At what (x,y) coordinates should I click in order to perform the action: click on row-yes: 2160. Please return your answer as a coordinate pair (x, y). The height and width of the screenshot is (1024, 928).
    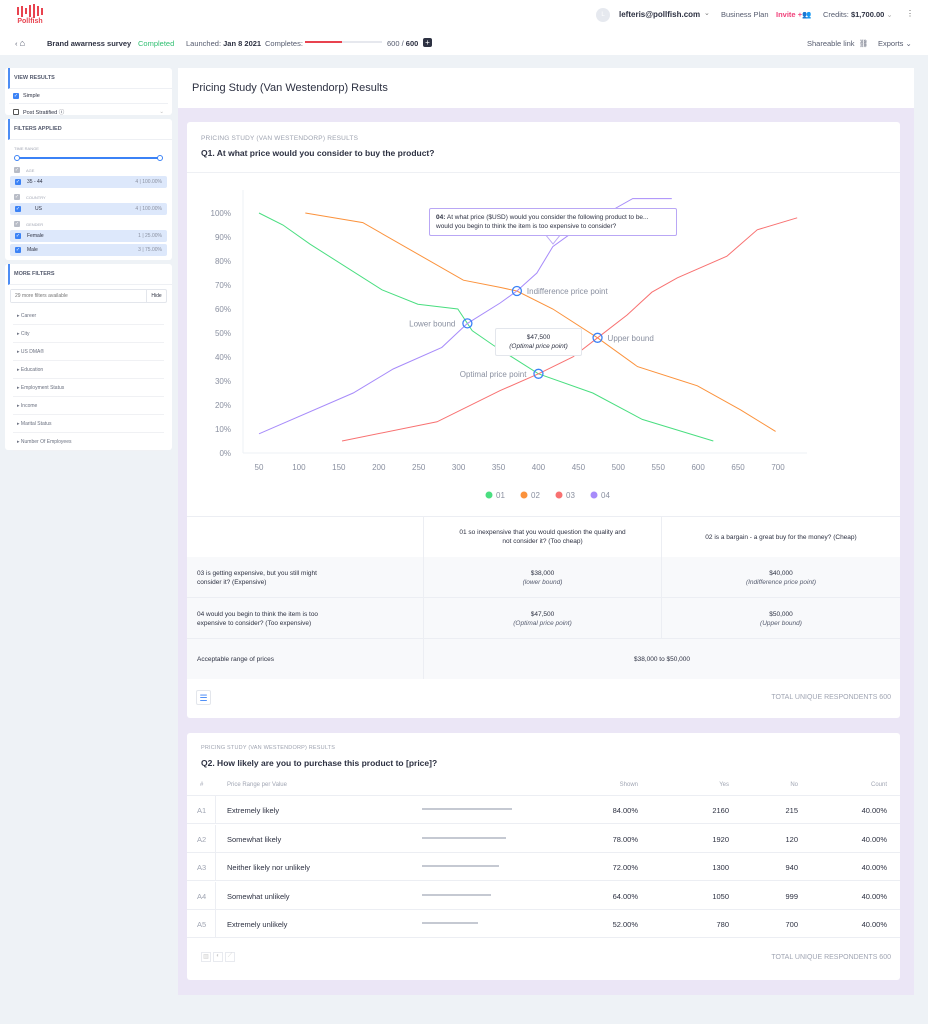
    Looking at the image, I should click on (720, 810).